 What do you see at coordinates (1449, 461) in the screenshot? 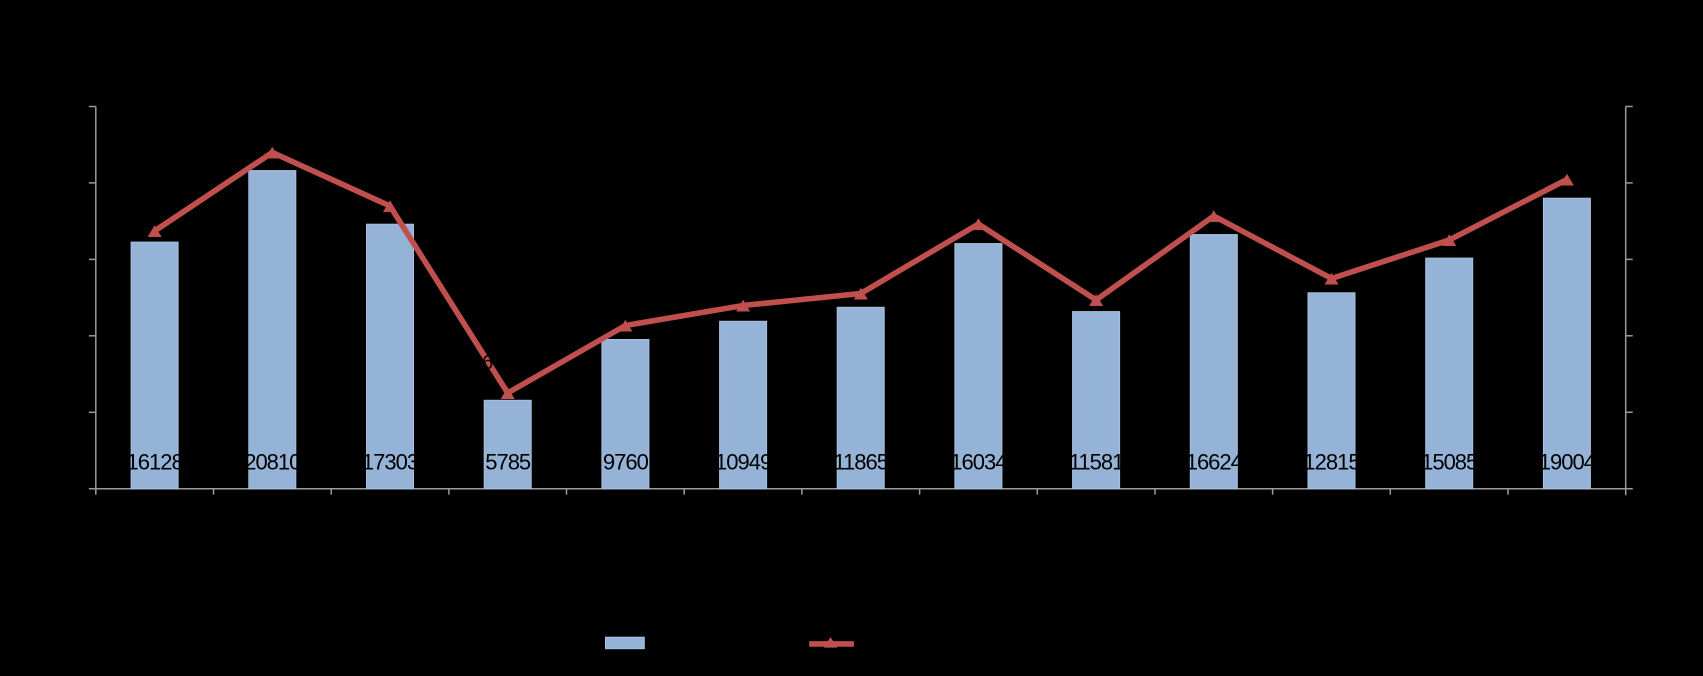
I see `svg-text: 15085` at bounding box center [1449, 461].